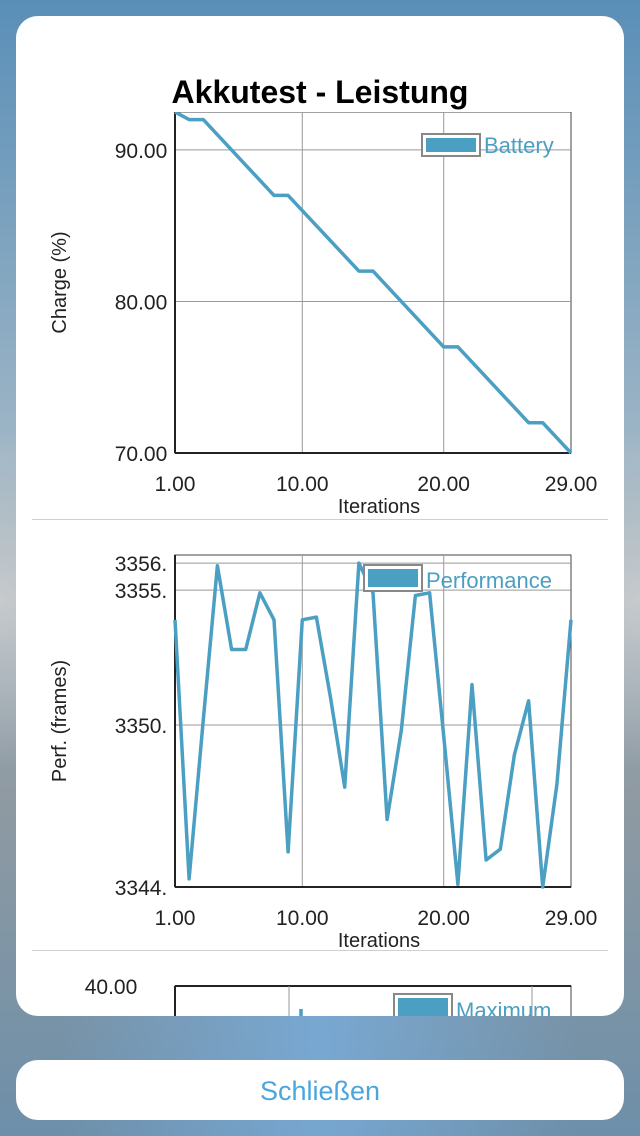  Describe the element at coordinates (141, 151) in the screenshot. I see `y-tick-label: 90.00` at that location.